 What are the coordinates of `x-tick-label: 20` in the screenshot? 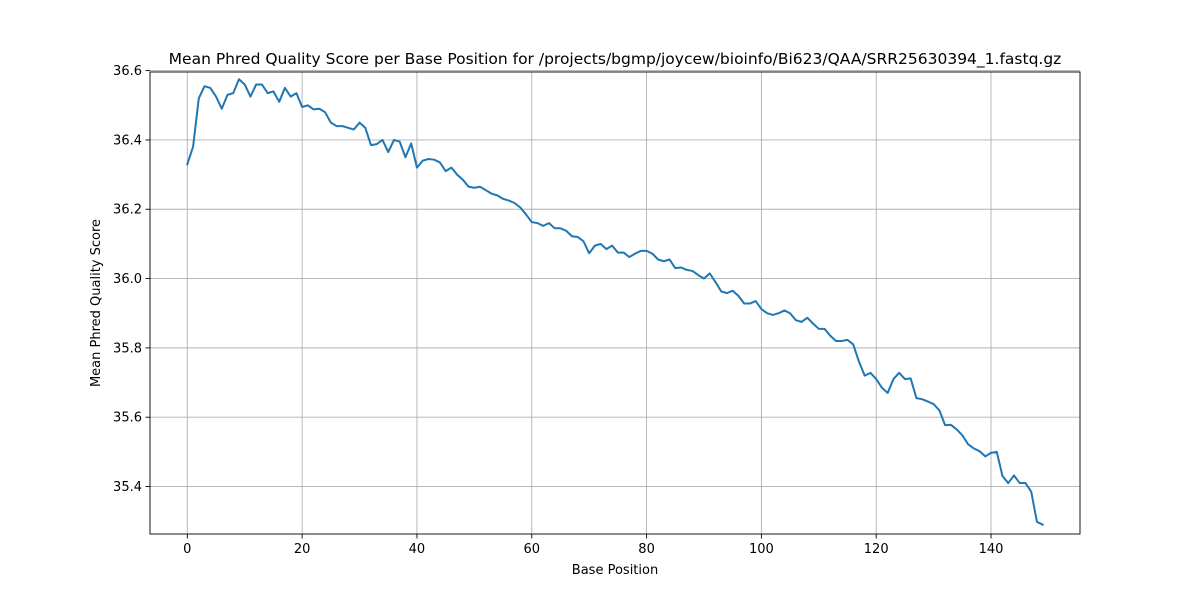 It's located at (302, 549).